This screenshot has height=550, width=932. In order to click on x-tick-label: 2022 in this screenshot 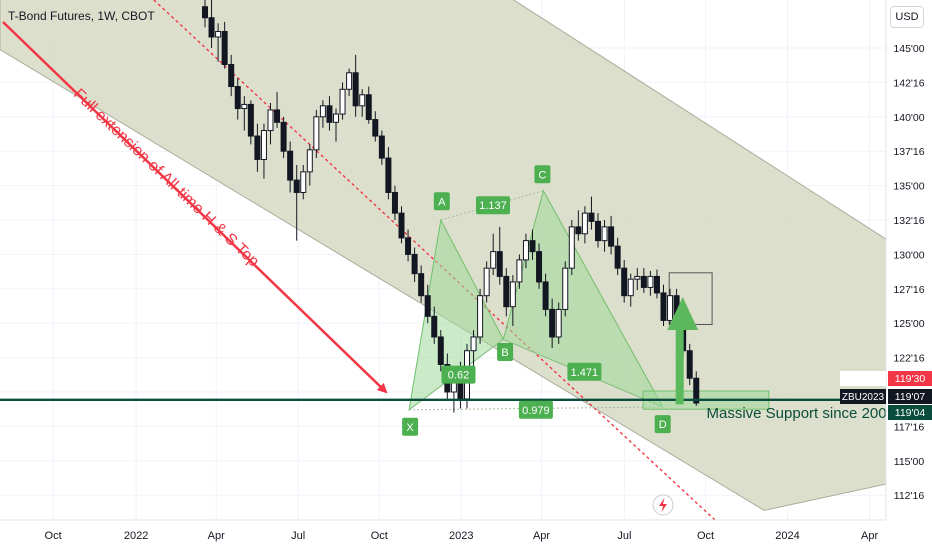, I will do `click(136, 536)`.